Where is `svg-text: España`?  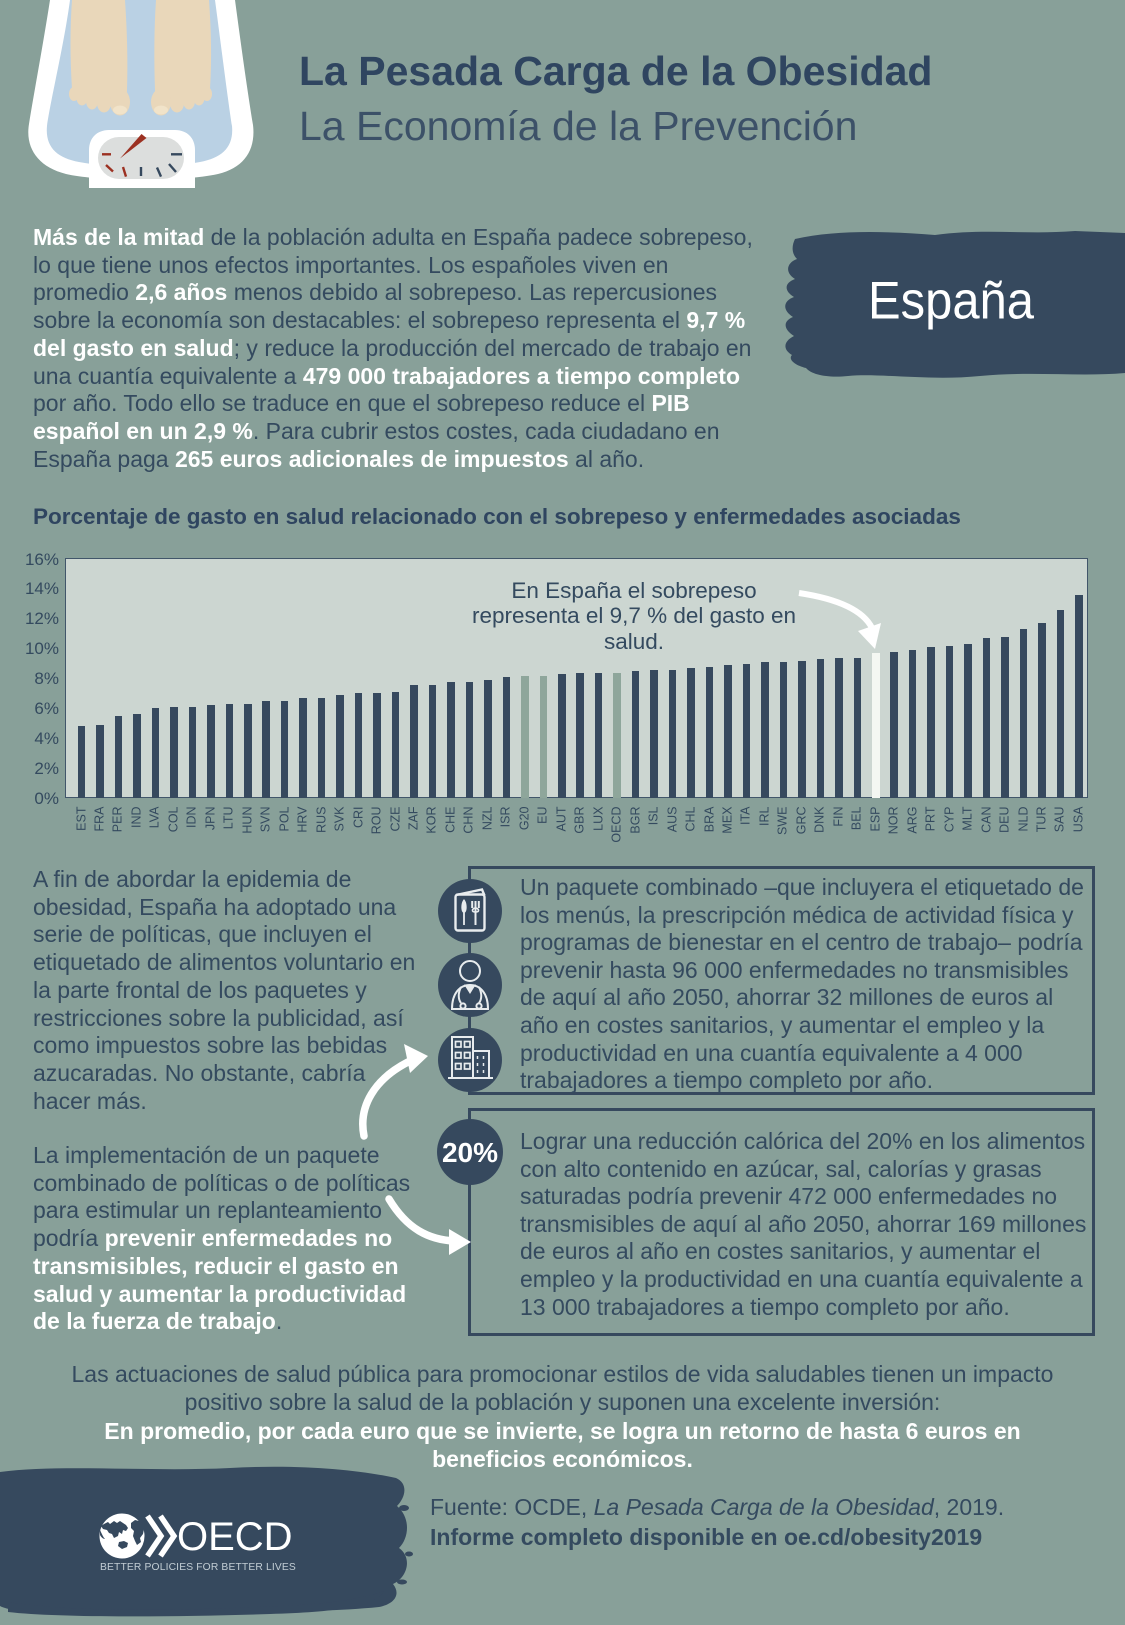
svg-text: España is located at coordinates (951, 301).